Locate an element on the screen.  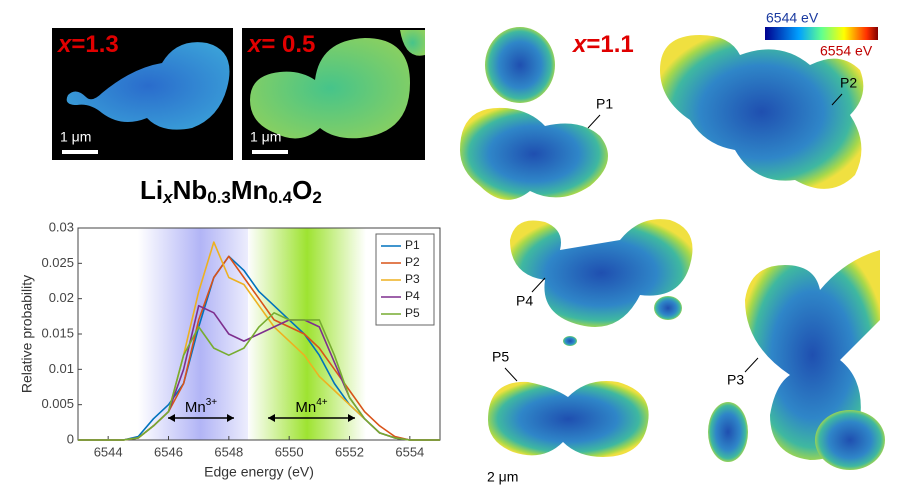
x-tick-label: 6544 is located at coordinates (108, 451).